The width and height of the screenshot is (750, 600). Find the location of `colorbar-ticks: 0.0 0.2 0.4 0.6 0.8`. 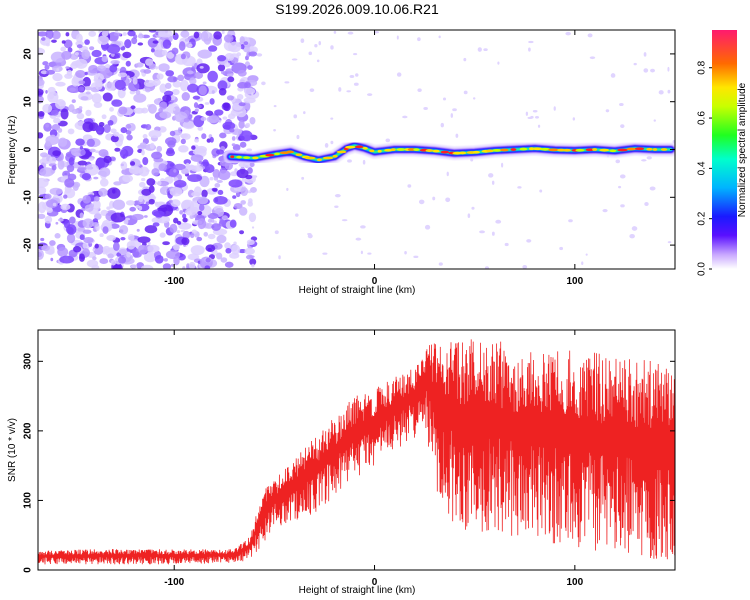

colorbar-ticks: 0.0 0.2 0.4 0.6 0.8 is located at coordinates (704, 168).